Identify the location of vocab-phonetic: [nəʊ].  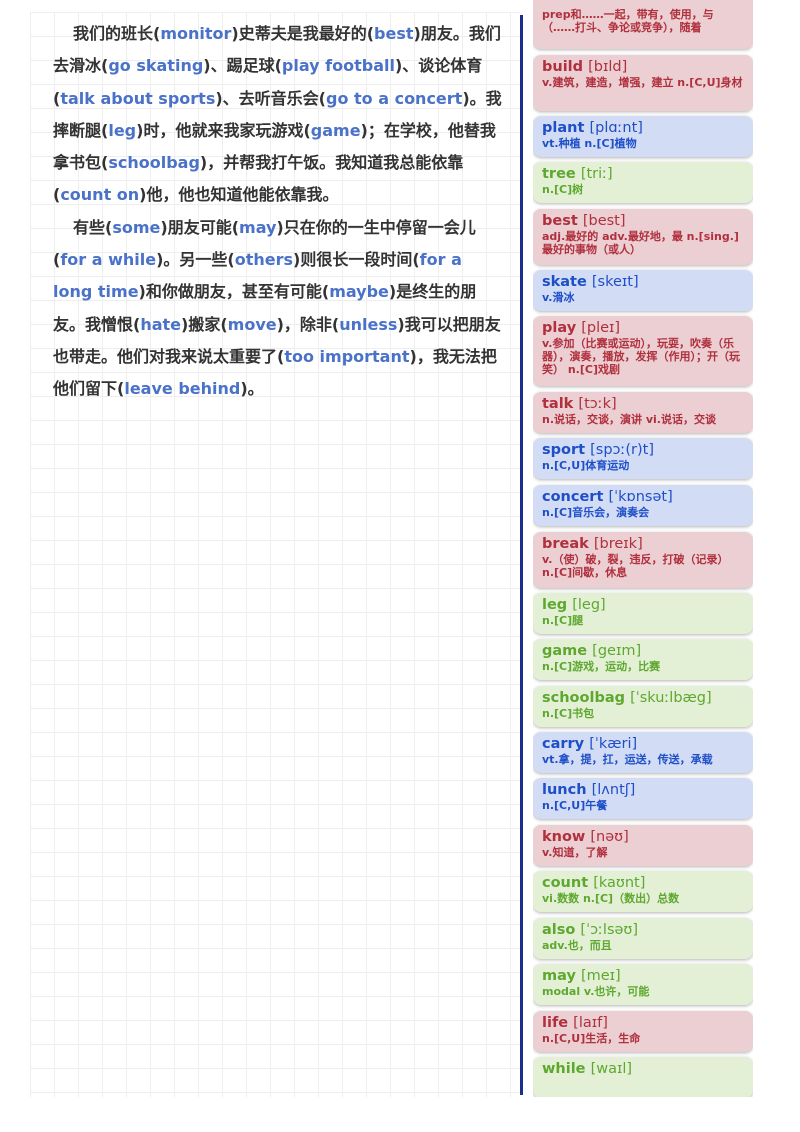
(609, 837).